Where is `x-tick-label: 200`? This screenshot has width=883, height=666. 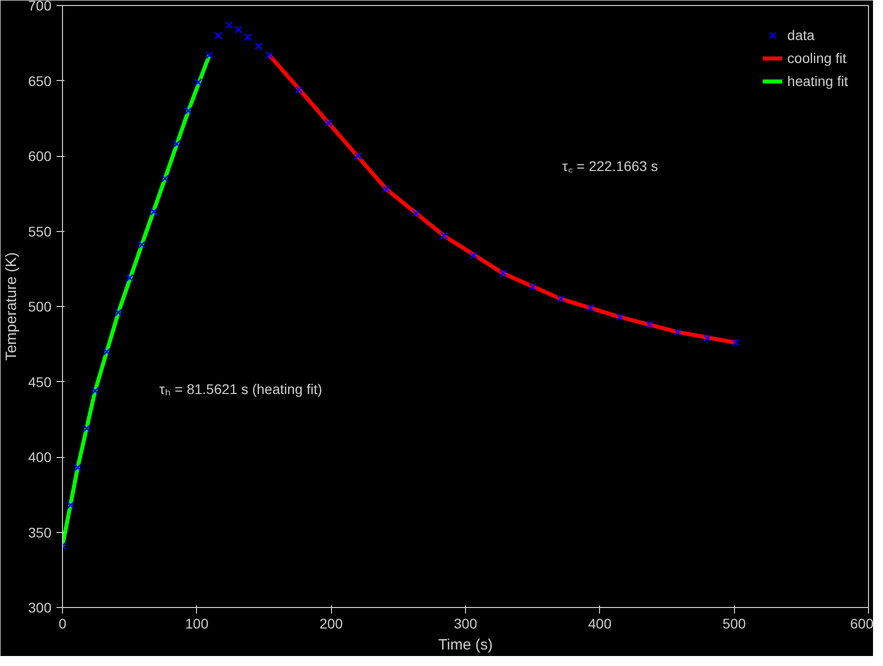 x-tick-label: 200 is located at coordinates (331, 624).